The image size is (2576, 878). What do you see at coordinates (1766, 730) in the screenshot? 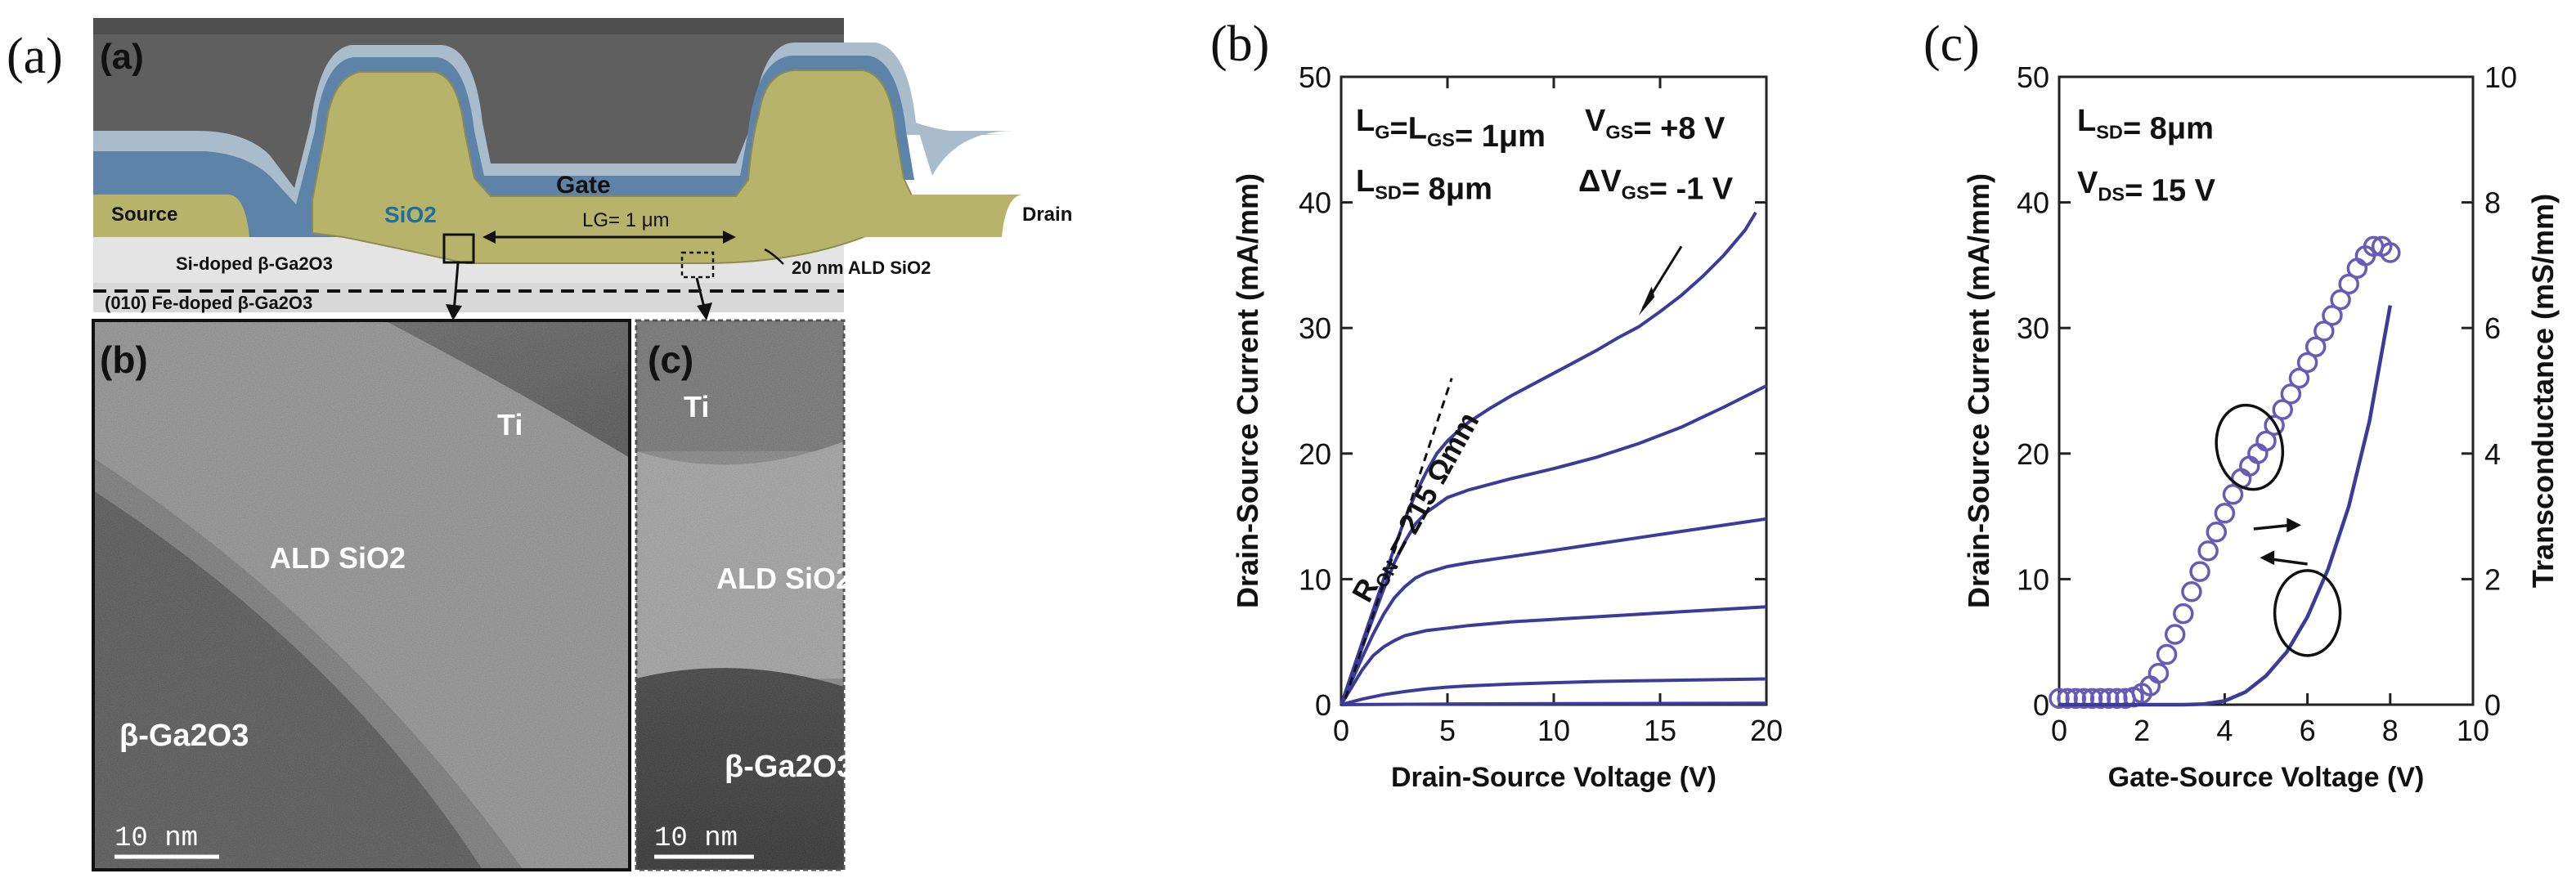
I see `x-tick-label-b: 20` at bounding box center [1766, 730].